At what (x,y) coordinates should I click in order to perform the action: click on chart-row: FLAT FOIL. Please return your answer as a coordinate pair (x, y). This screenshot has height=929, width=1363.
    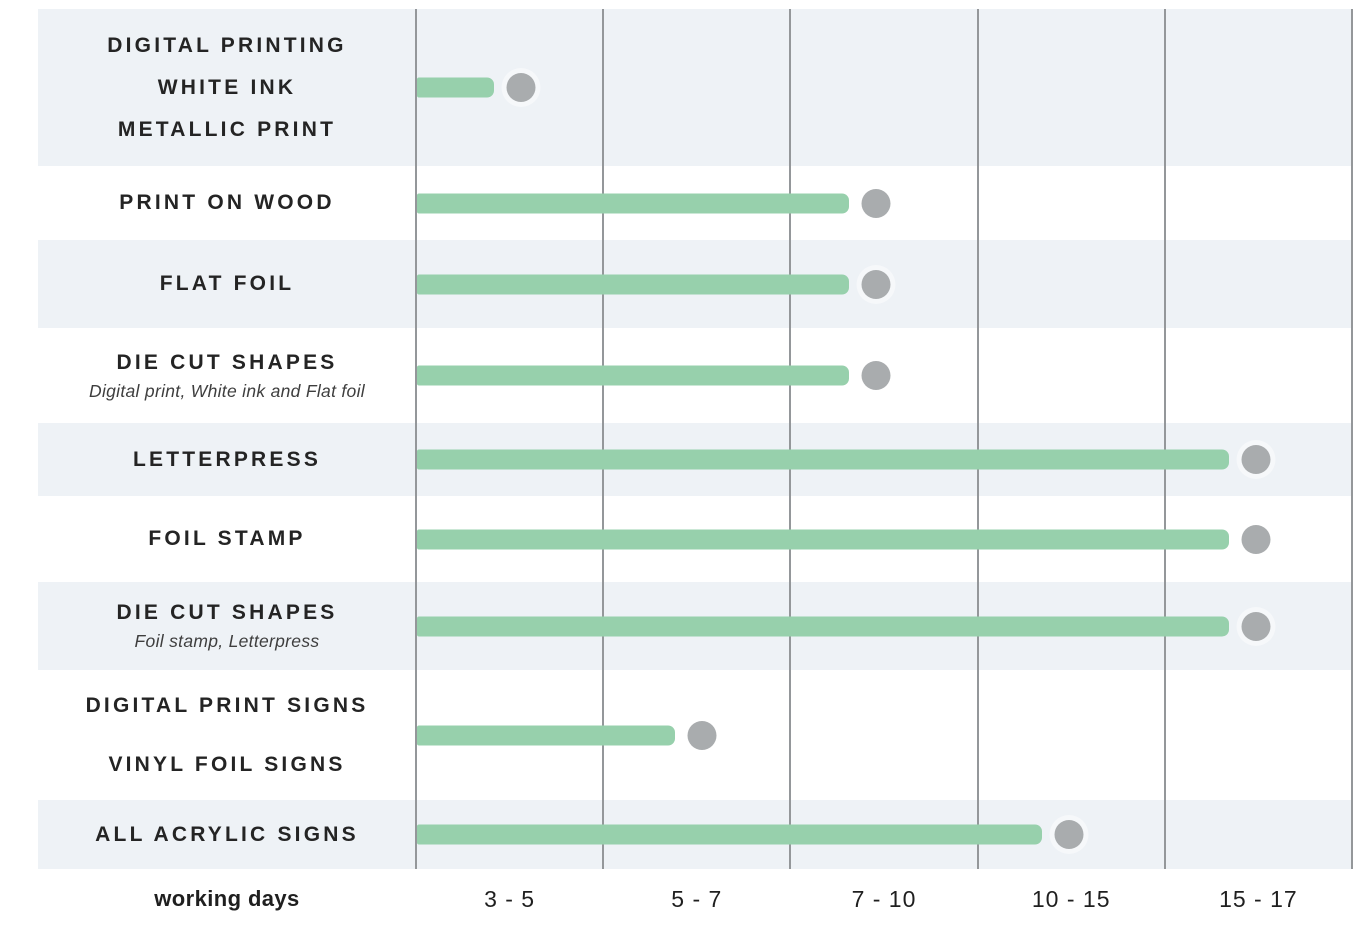
    Looking at the image, I should click on (695, 284).